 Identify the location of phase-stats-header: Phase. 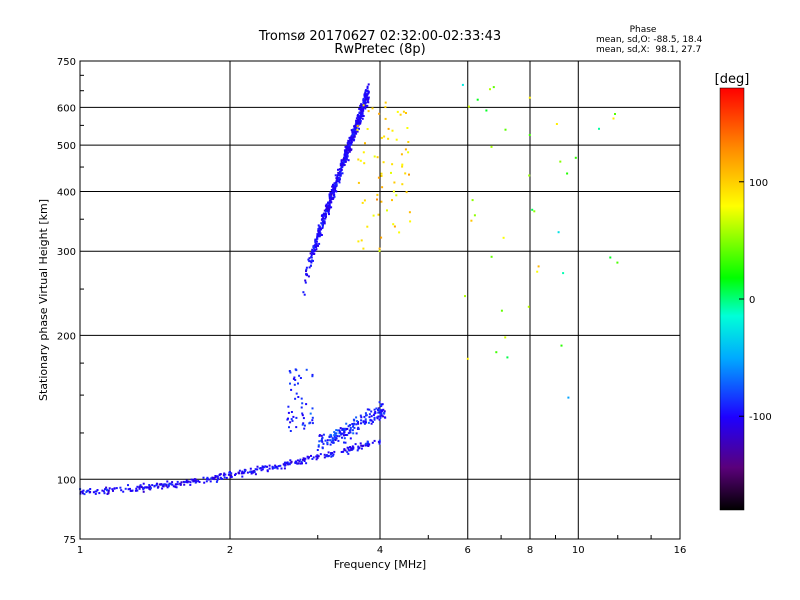
(643, 30).